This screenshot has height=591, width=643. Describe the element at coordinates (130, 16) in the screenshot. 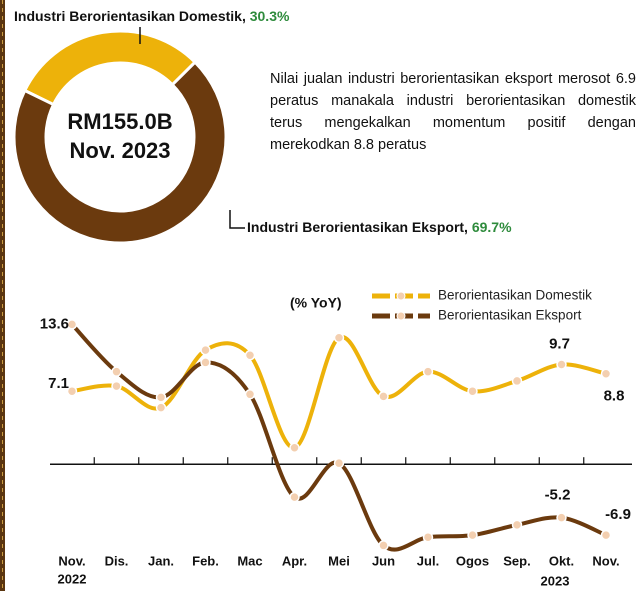

I see `label-name: Industri Berorientasikan Domestik,` at that location.